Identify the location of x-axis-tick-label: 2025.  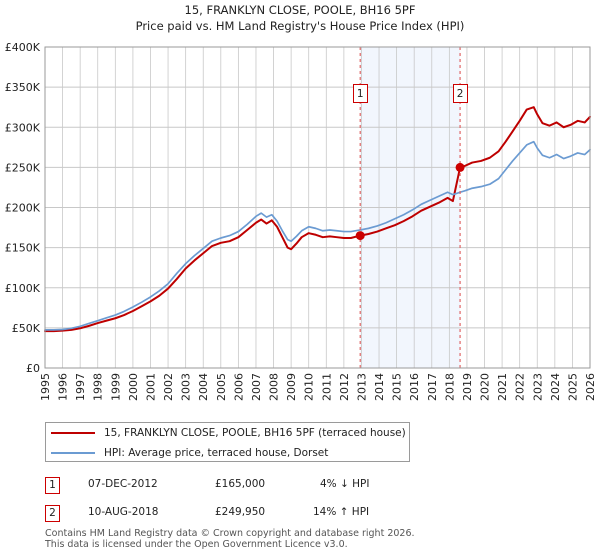
(572, 387).